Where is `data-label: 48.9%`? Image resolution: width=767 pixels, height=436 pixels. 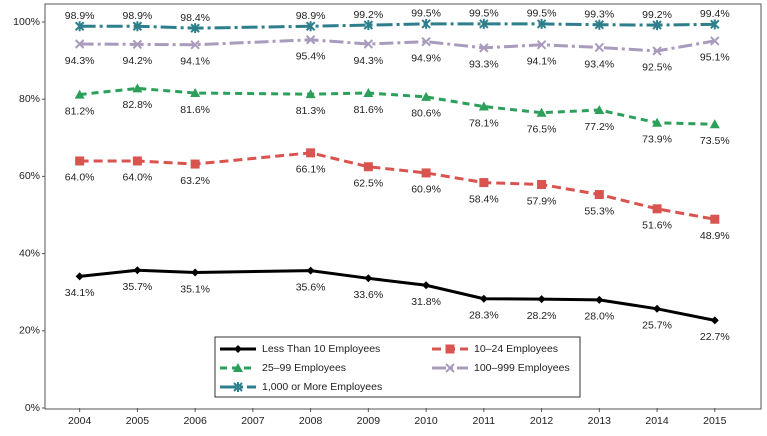 data-label: 48.9% is located at coordinates (715, 236).